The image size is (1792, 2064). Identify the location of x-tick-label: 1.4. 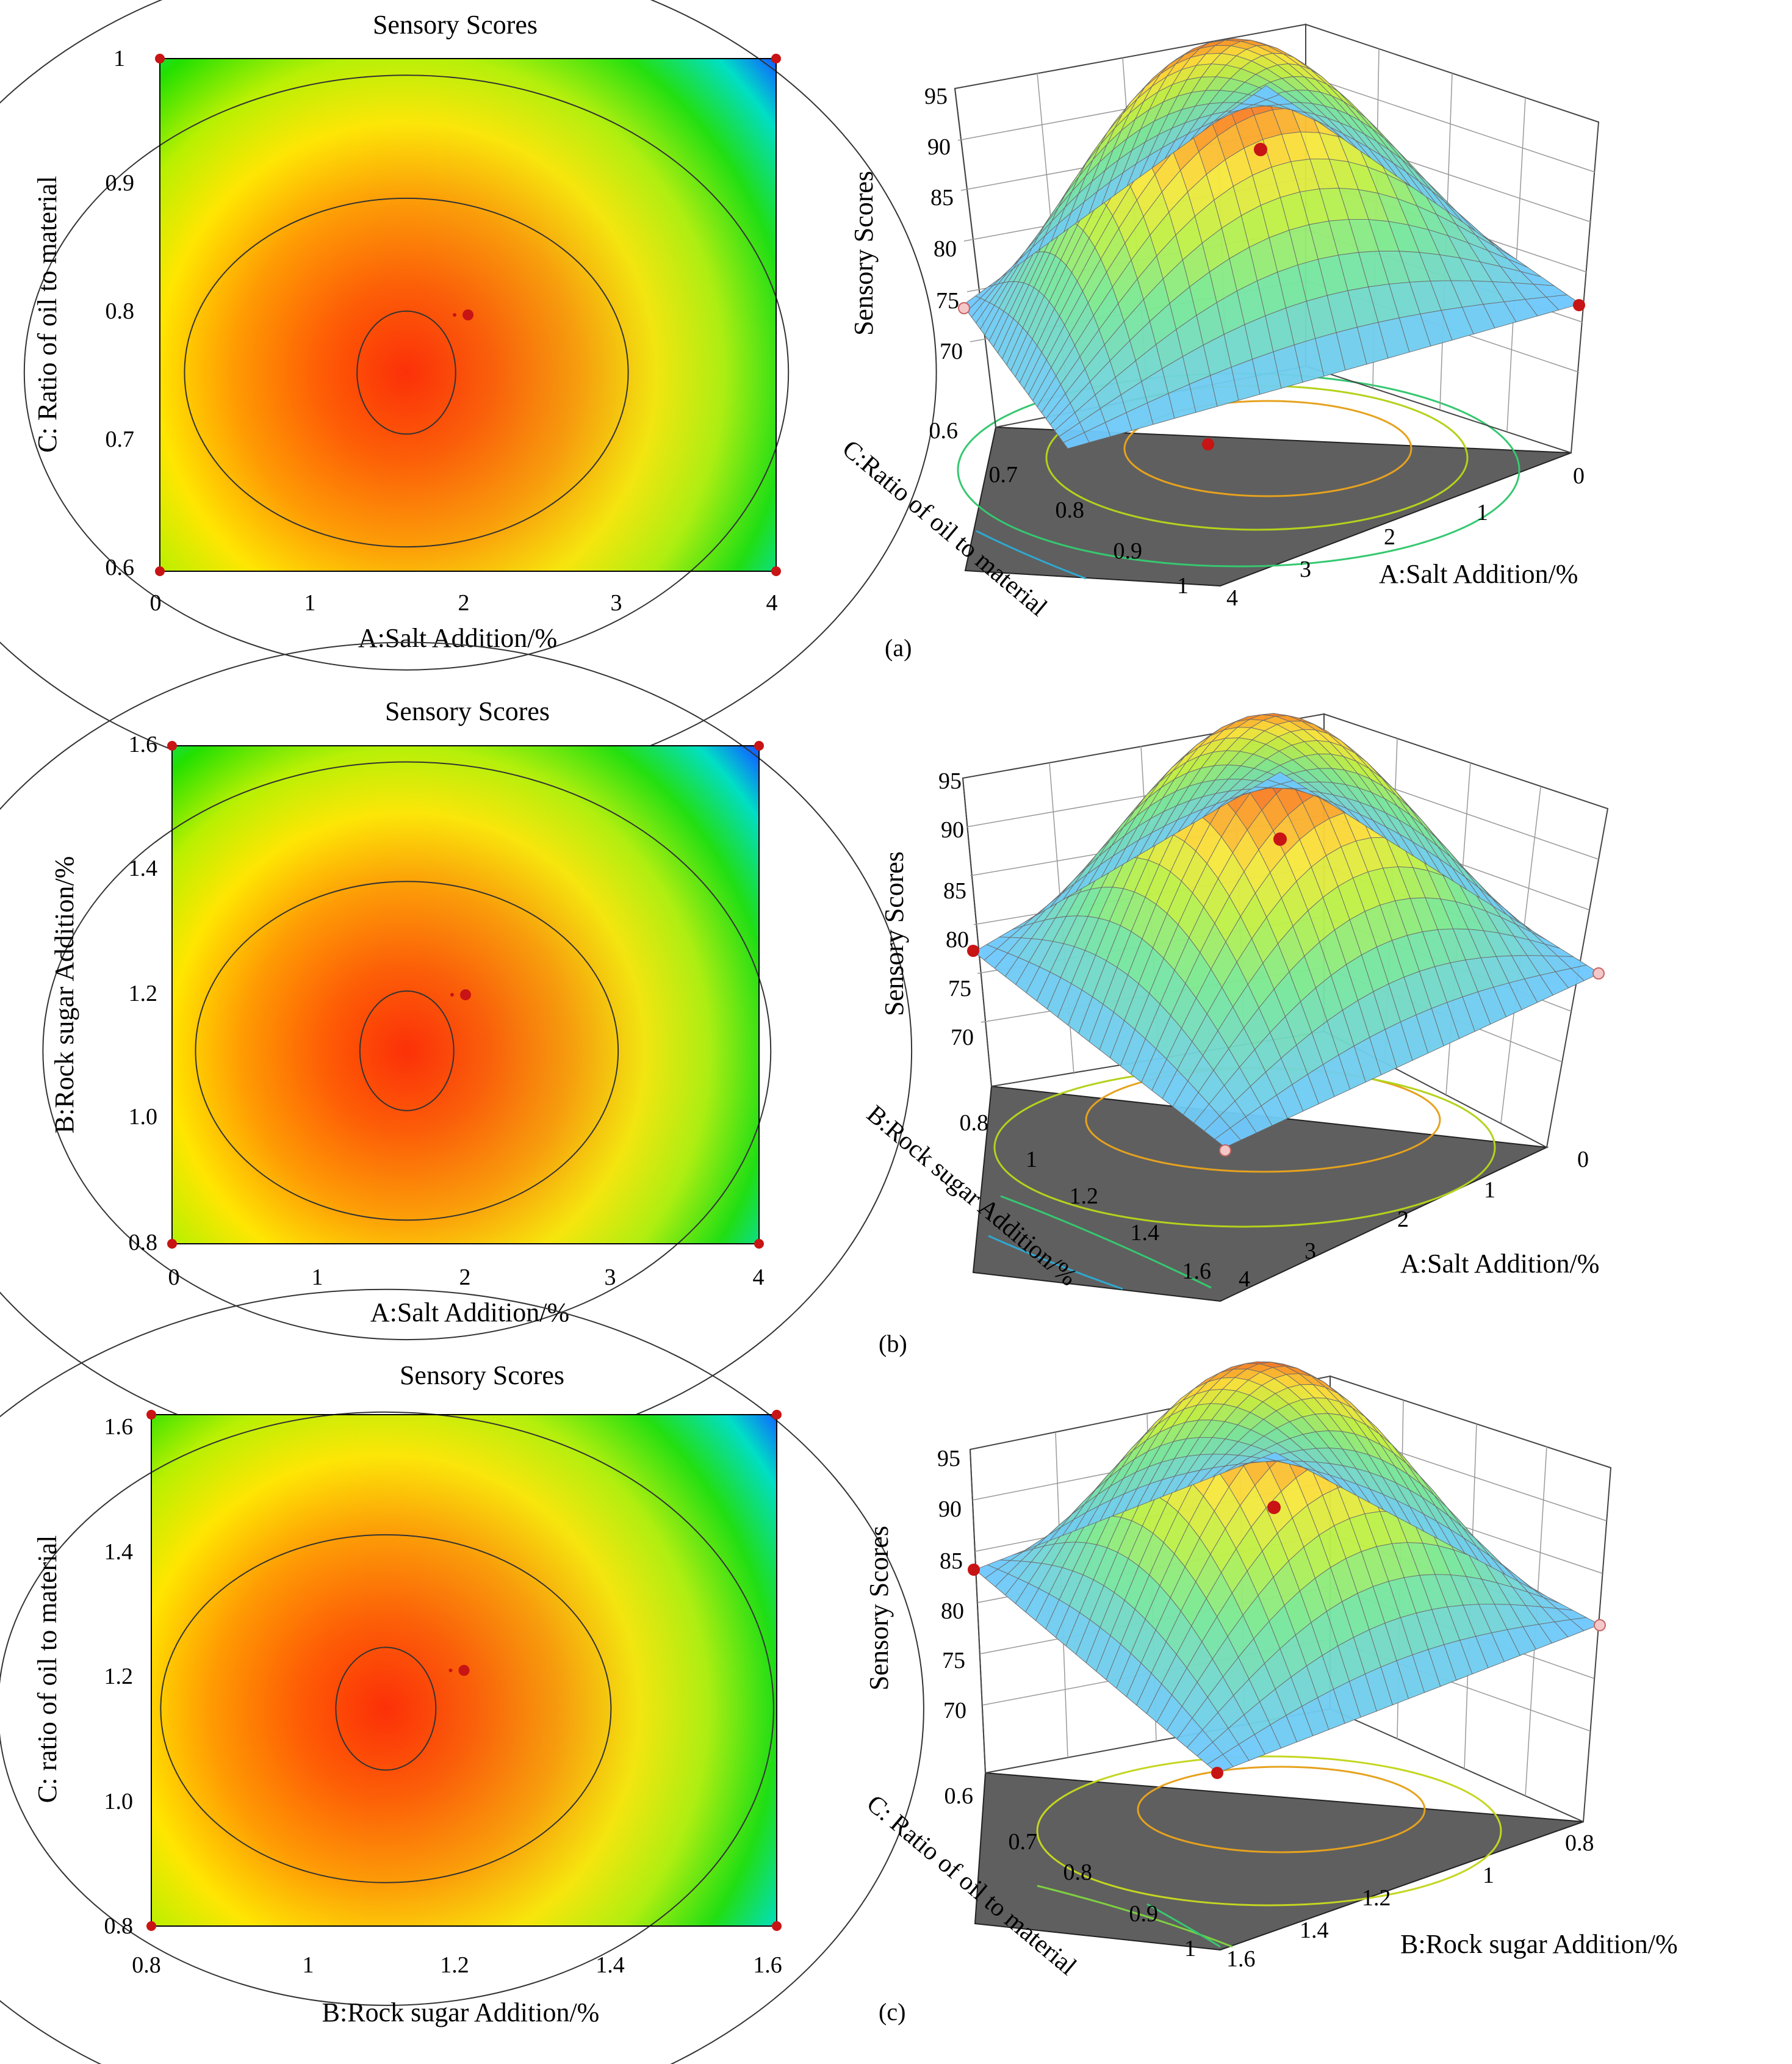
(1314, 1930).